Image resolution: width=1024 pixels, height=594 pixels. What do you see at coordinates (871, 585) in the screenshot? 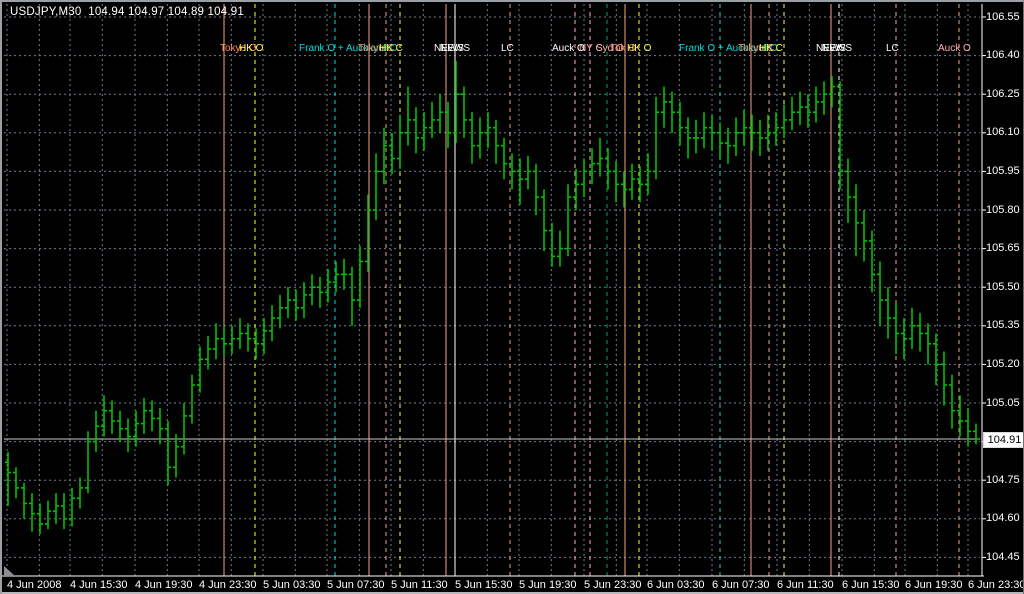
I see `time-axis-label: 6 Jun 15:30` at bounding box center [871, 585].